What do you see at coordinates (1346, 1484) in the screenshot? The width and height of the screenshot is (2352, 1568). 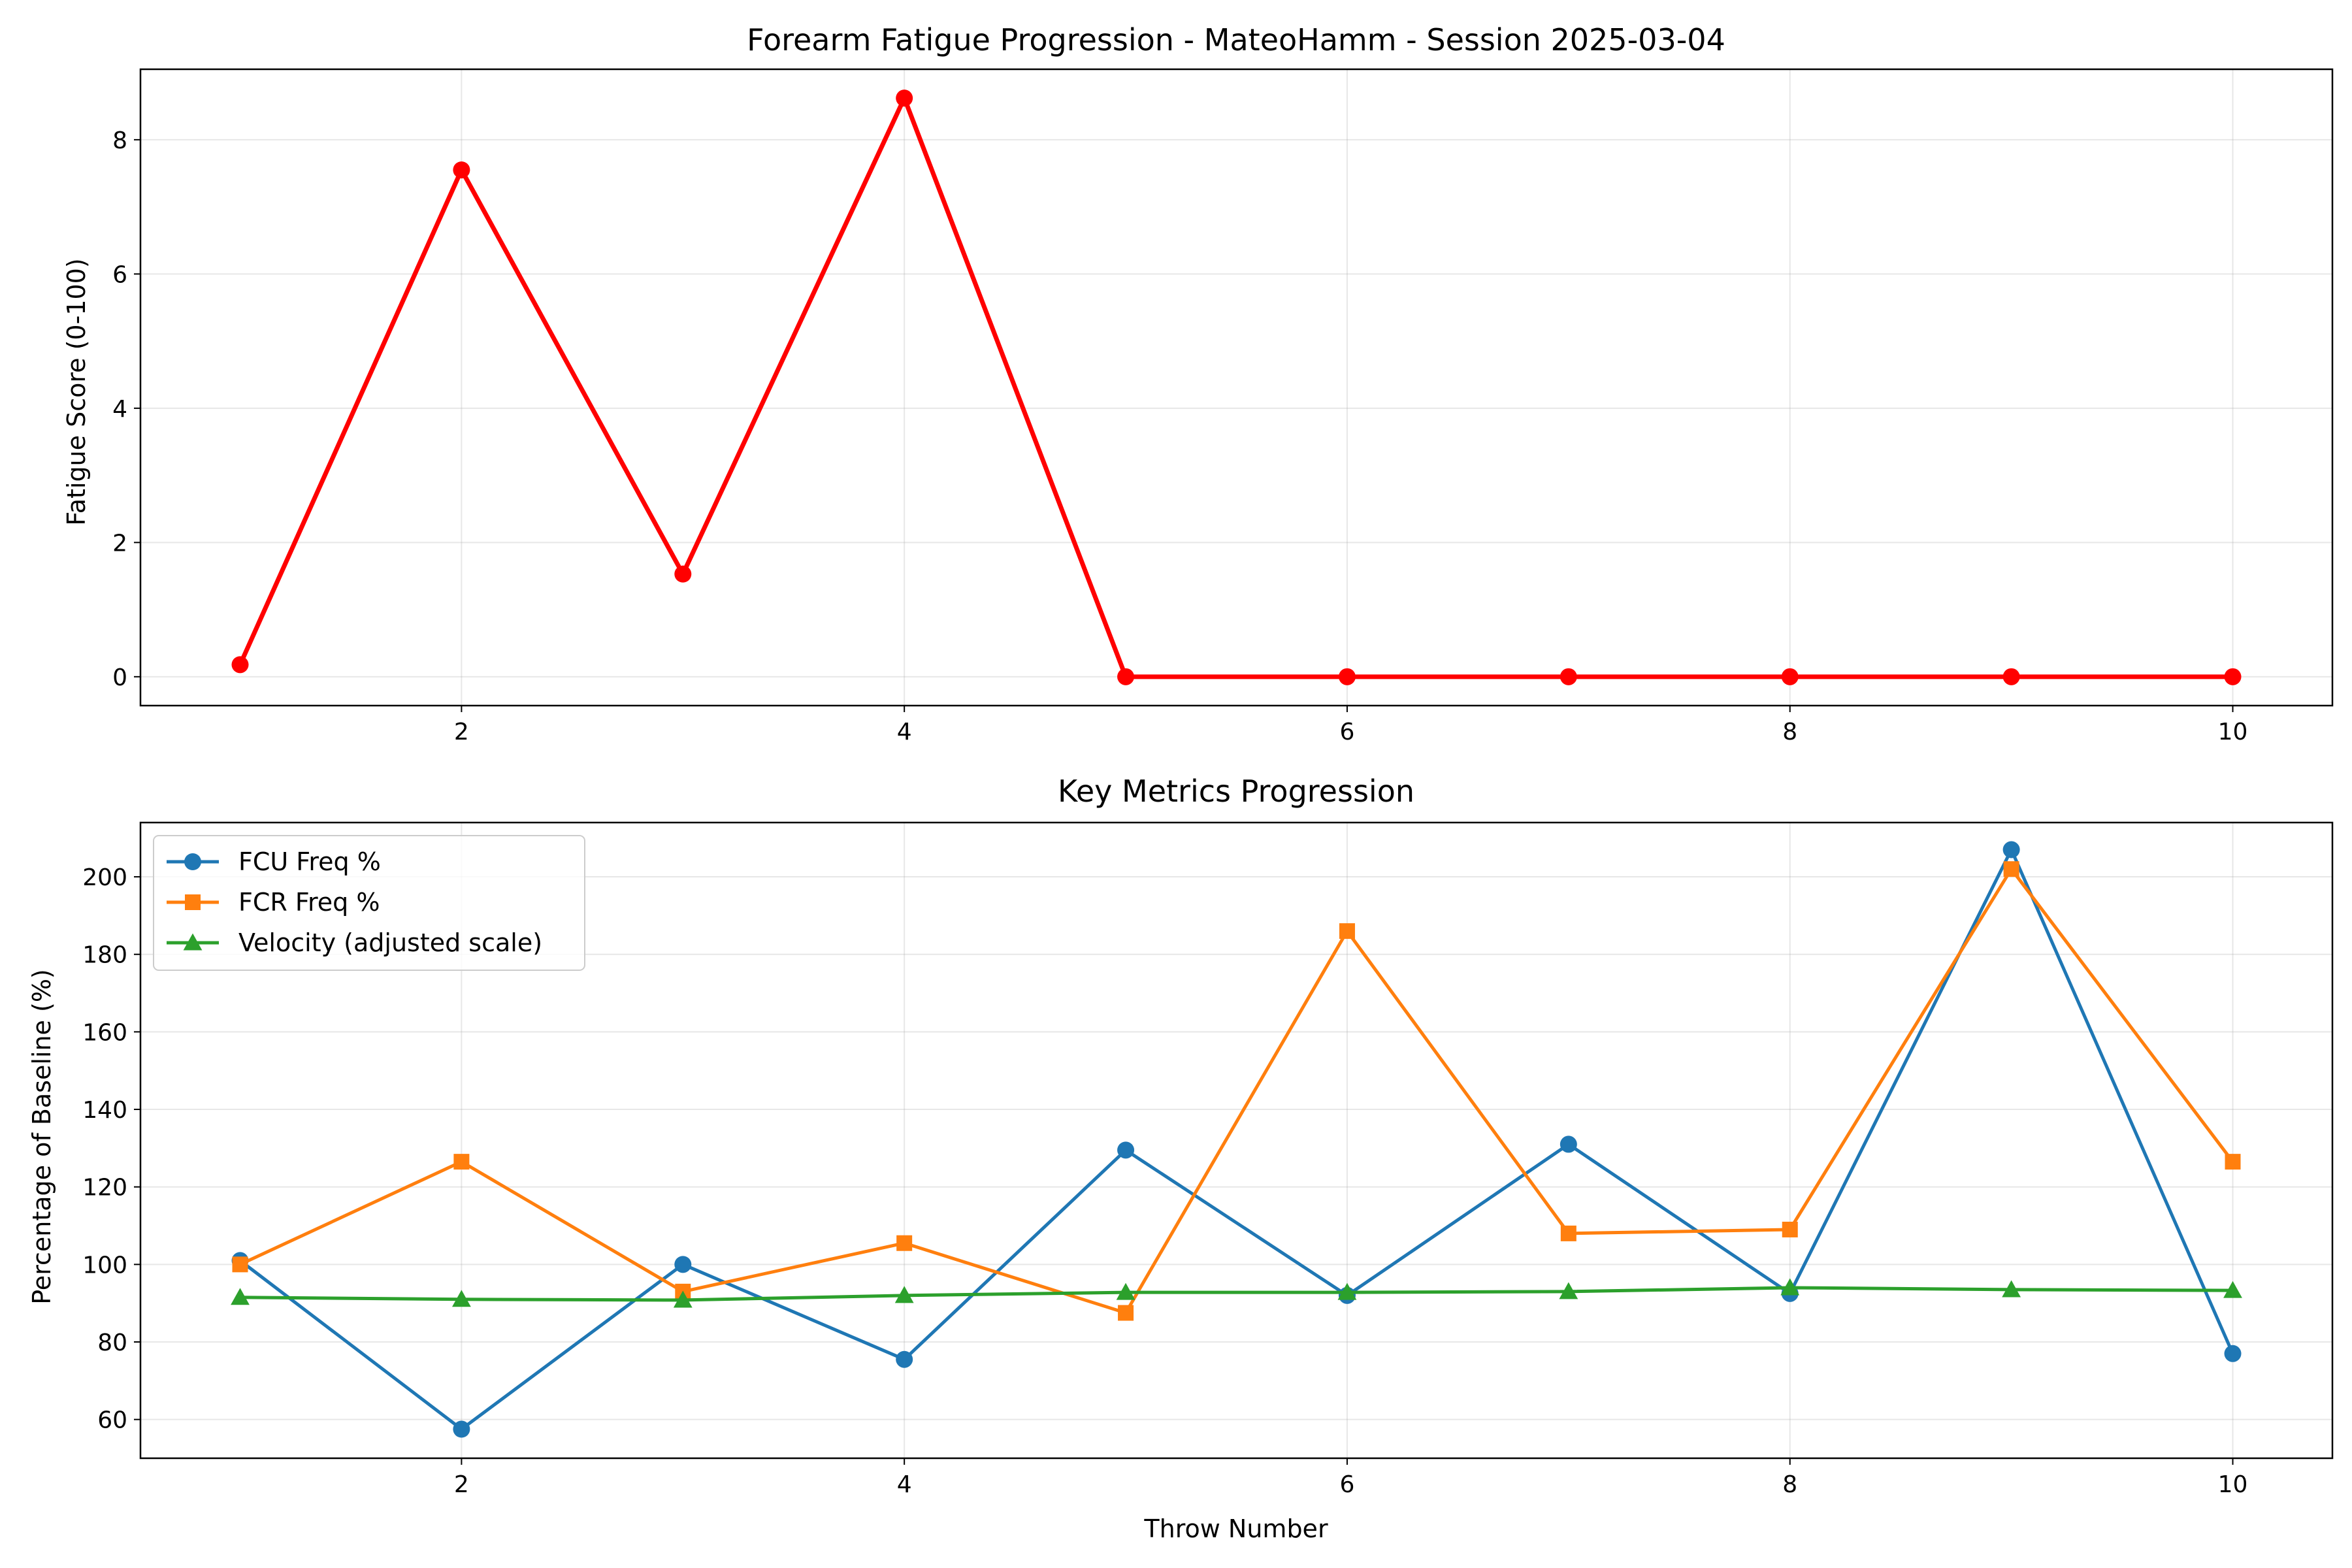 I see `metrics-x-tick-label: 6` at bounding box center [1346, 1484].